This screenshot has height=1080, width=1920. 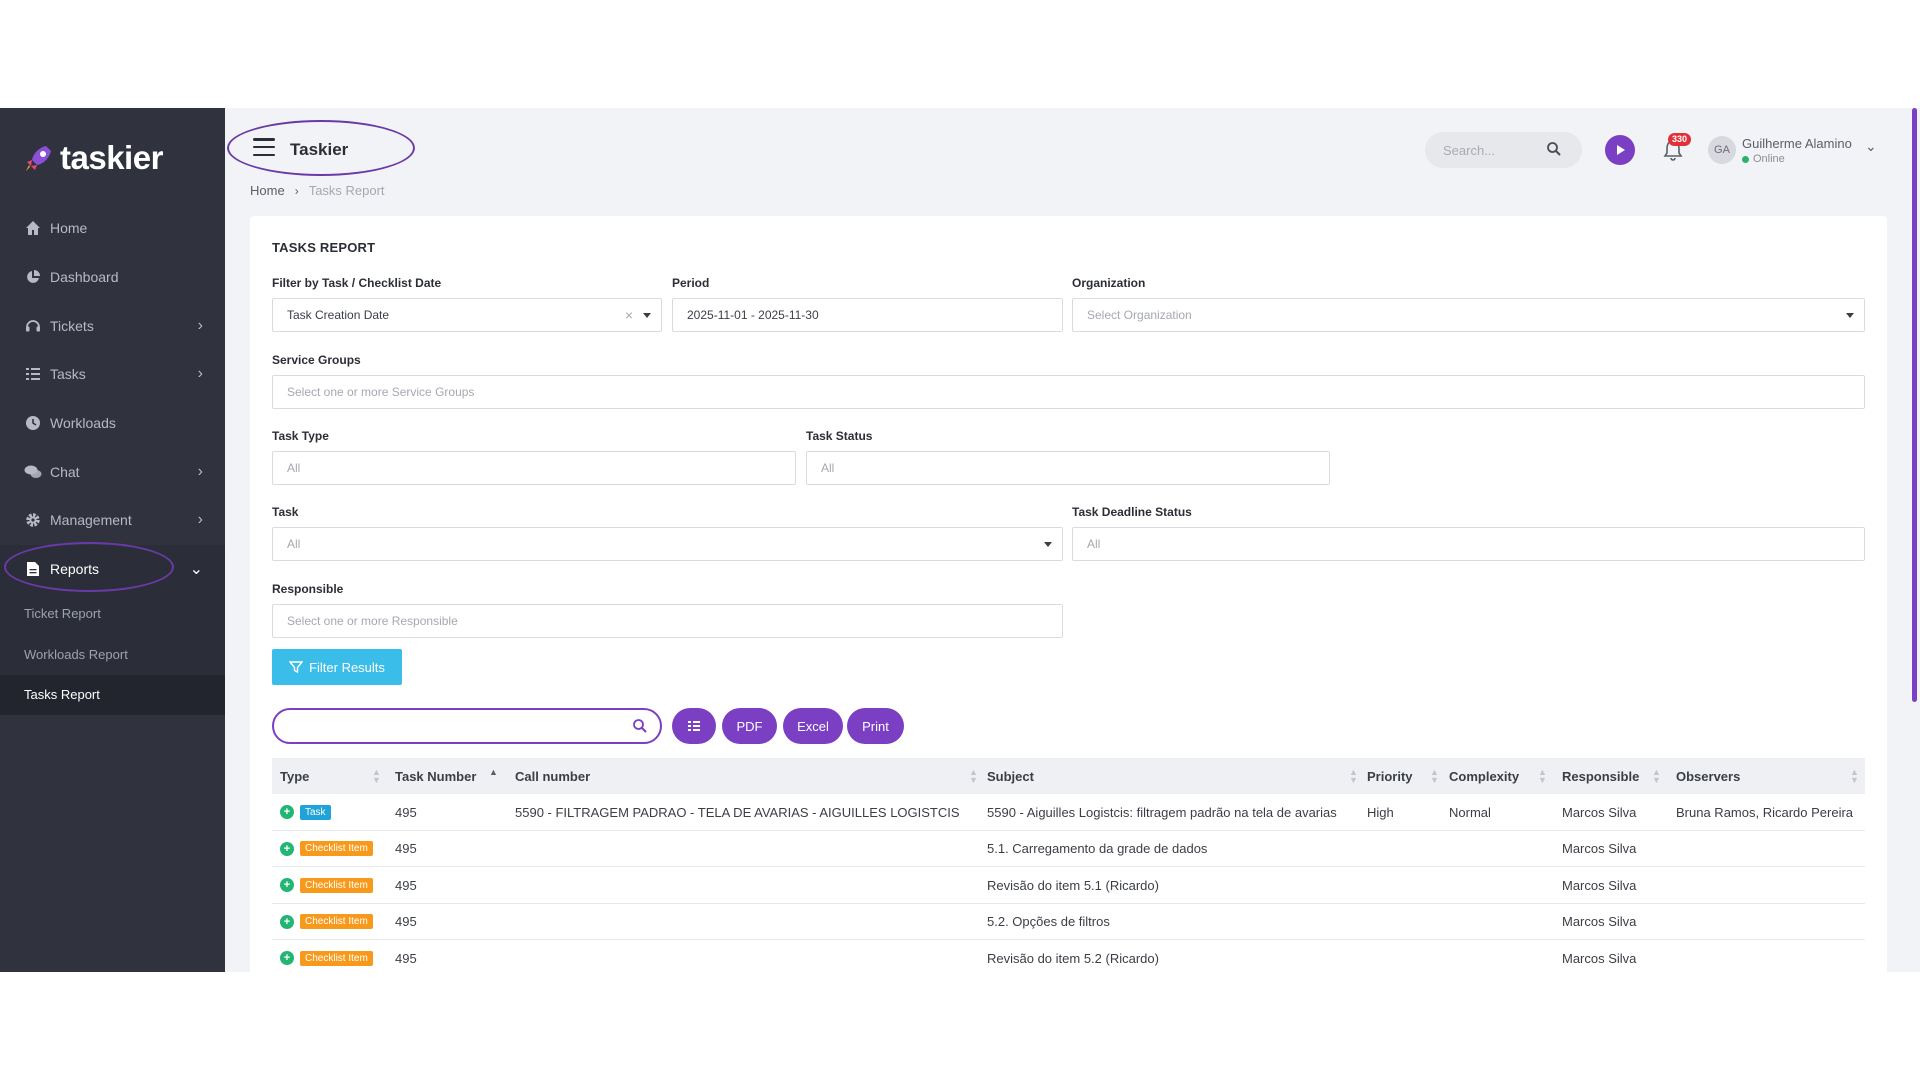 What do you see at coordinates (1708, 776) in the screenshot?
I see `column-header-observers: Observers` at bounding box center [1708, 776].